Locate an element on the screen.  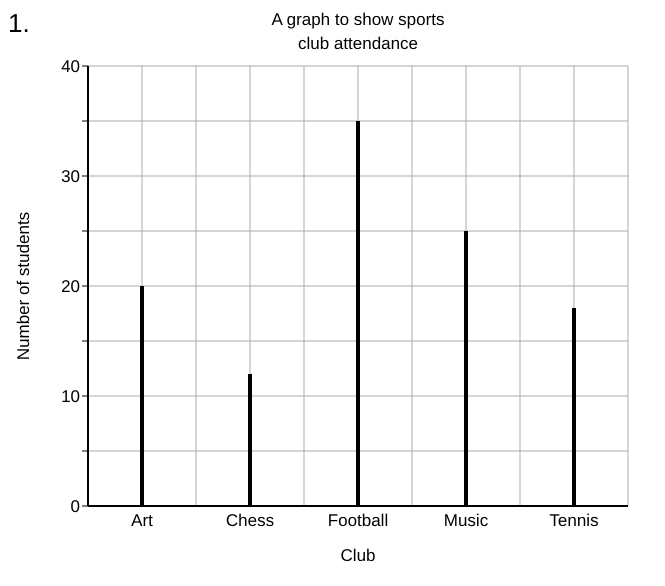
y-tick-label: 20 is located at coordinates (70, 286).